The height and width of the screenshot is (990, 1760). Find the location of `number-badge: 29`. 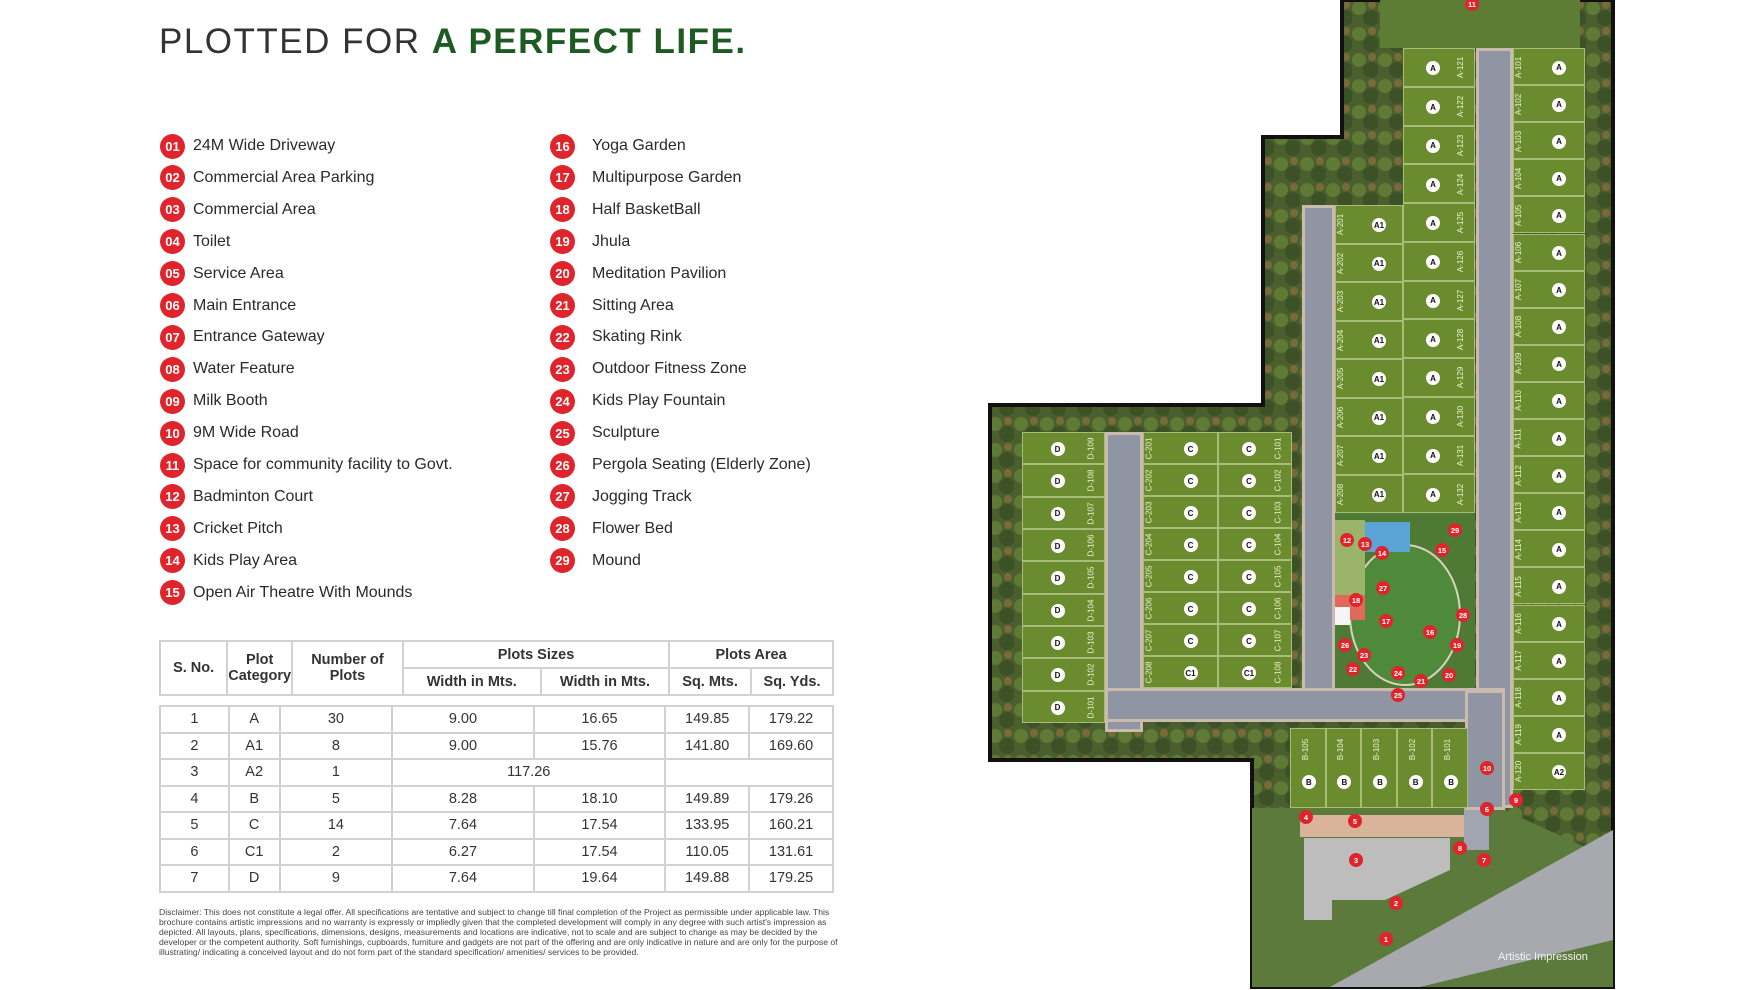

number-badge: 29 is located at coordinates (562, 561).